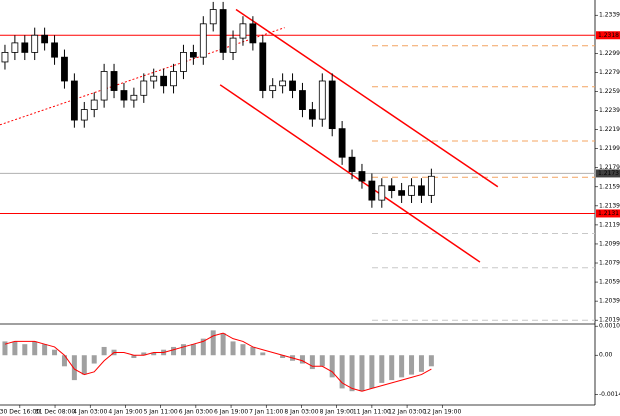  Describe the element at coordinates (55, 412) in the screenshot. I see `x-tick-label: 31 Dec 08:00` at that location.